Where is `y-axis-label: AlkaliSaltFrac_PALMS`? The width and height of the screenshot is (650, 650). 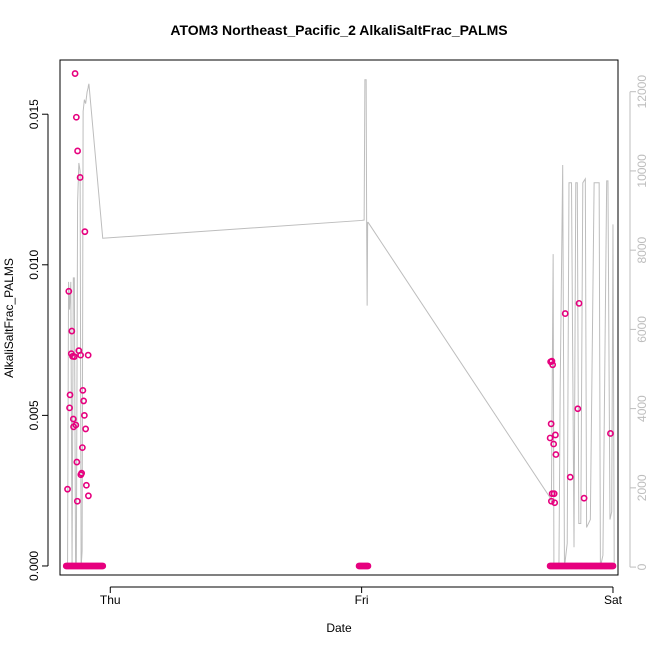
y-axis-label: AlkaliSaltFrac_PALMS is located at coordinates (9, 318).